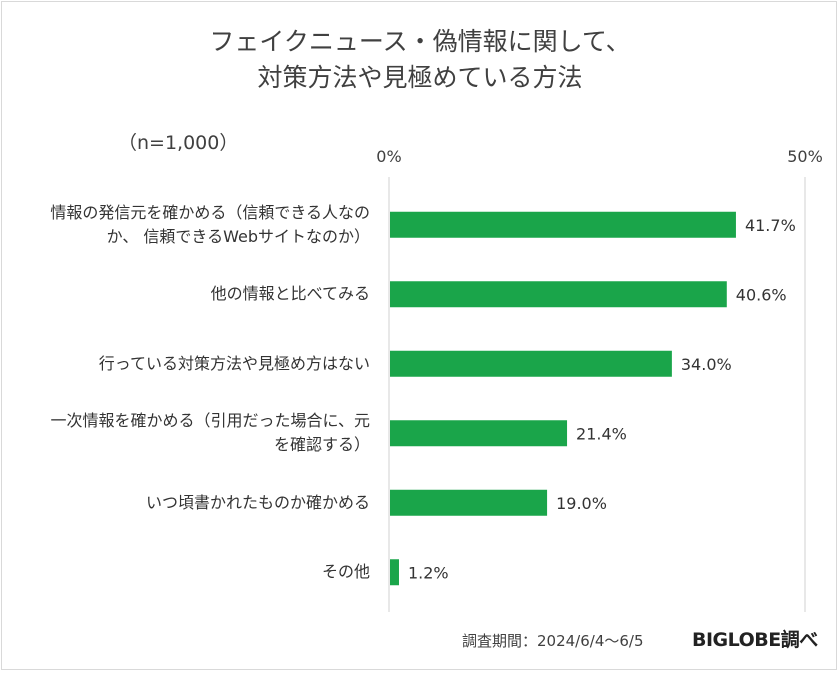 The image size is (840, 673). Describe the element at coordinates (755, 640) in the screenshot. I see `brand-credit: BIGLOBE調べ` at that location.